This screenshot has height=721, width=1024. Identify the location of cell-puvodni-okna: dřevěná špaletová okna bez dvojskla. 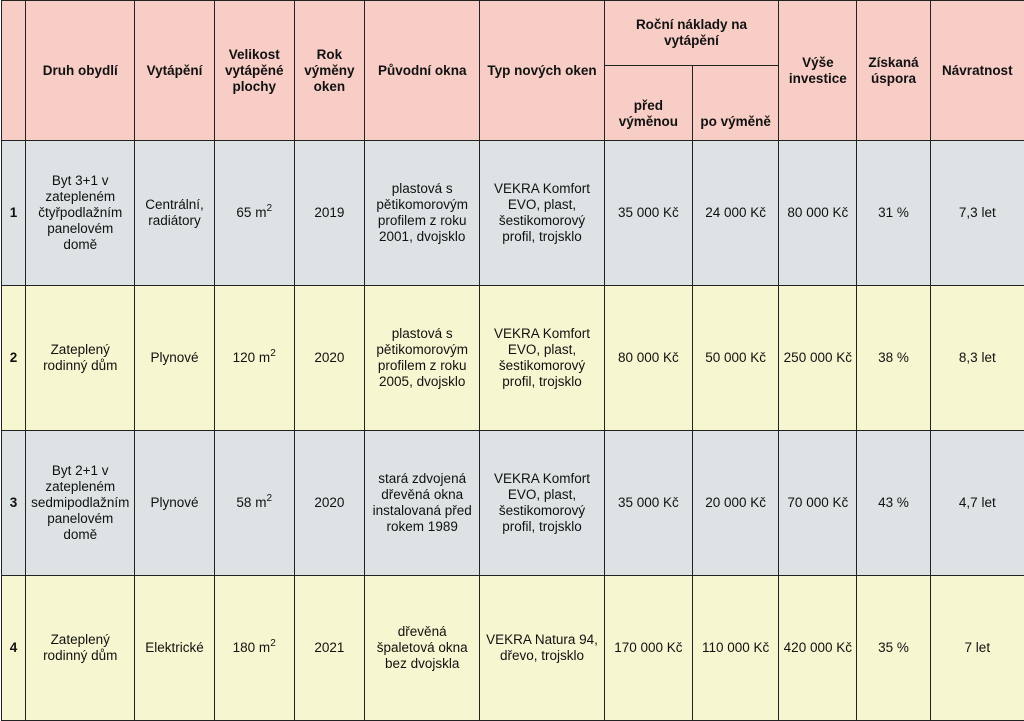
(422, 648).